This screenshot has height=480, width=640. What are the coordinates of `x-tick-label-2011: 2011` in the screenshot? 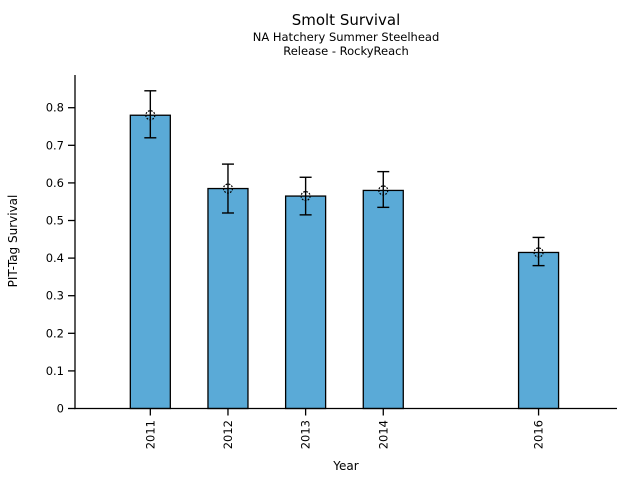 It's located at (150, 434).